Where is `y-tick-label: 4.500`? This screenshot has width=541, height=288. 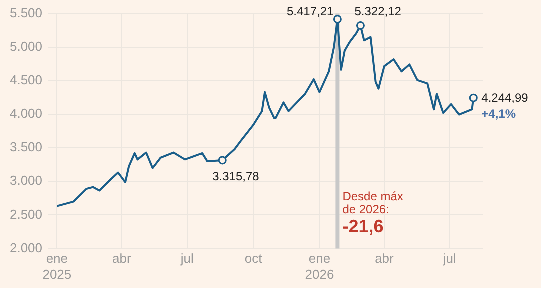
y-tick-label: 4.500 is located at coordinates (26, 80).